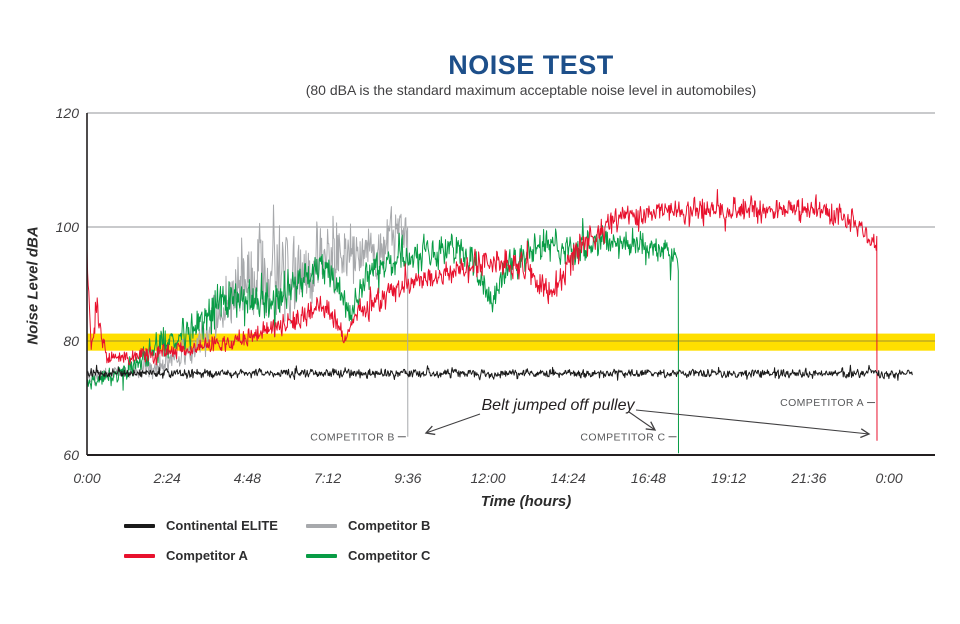 The image size is (960, 624). What do you see at coordinates (71, 341) in the screenshot?
I see `y-tick-label-80: 80` at bounding box center [71, 341].